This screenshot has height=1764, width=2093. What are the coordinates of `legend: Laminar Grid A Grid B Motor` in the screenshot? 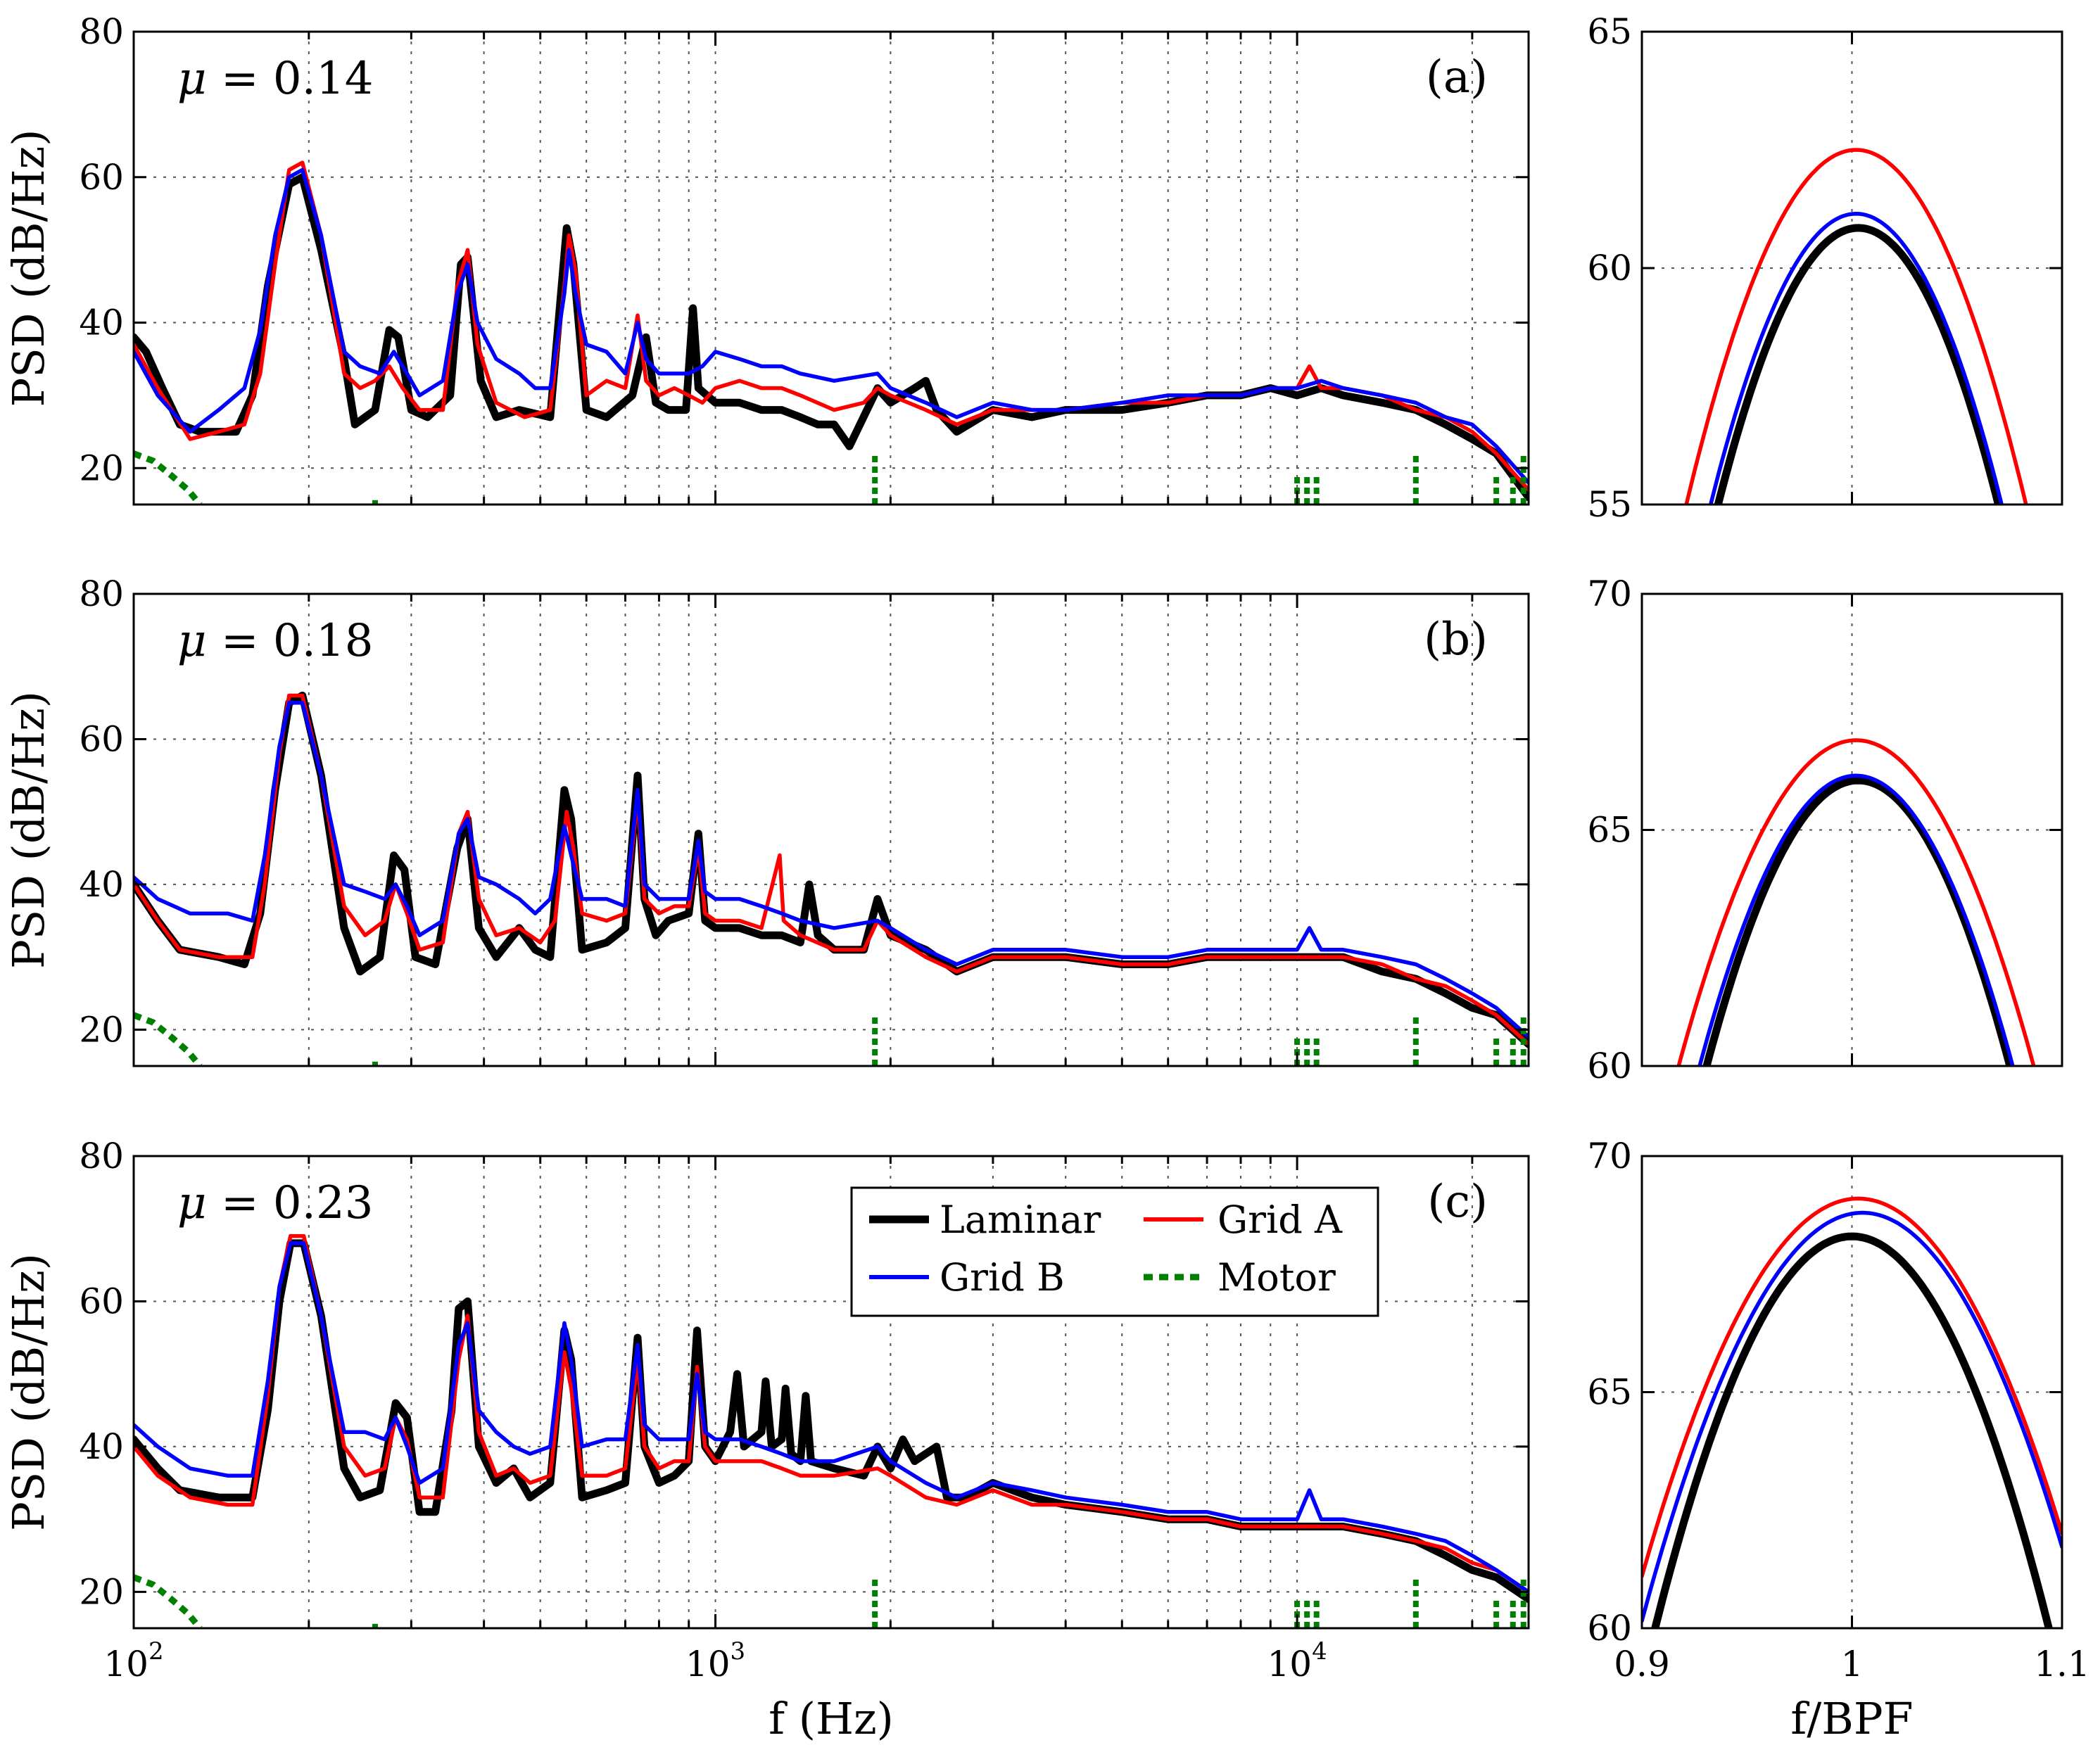 It's located at (1114, 1251).